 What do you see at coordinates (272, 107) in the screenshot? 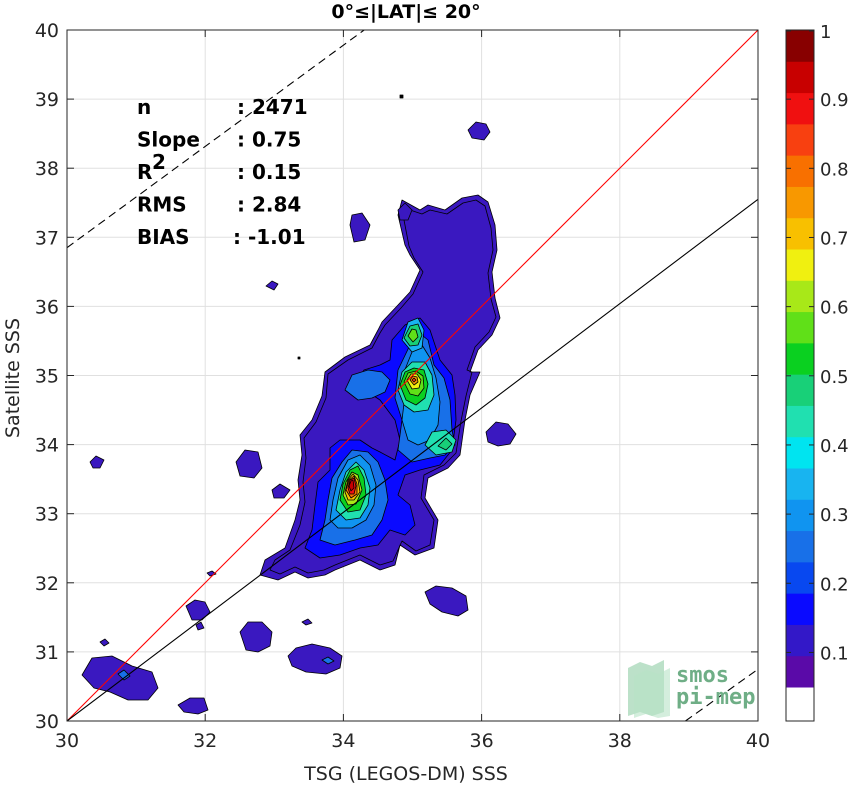
I see `stat-value: : 2471` at bounding box center [272, 107].